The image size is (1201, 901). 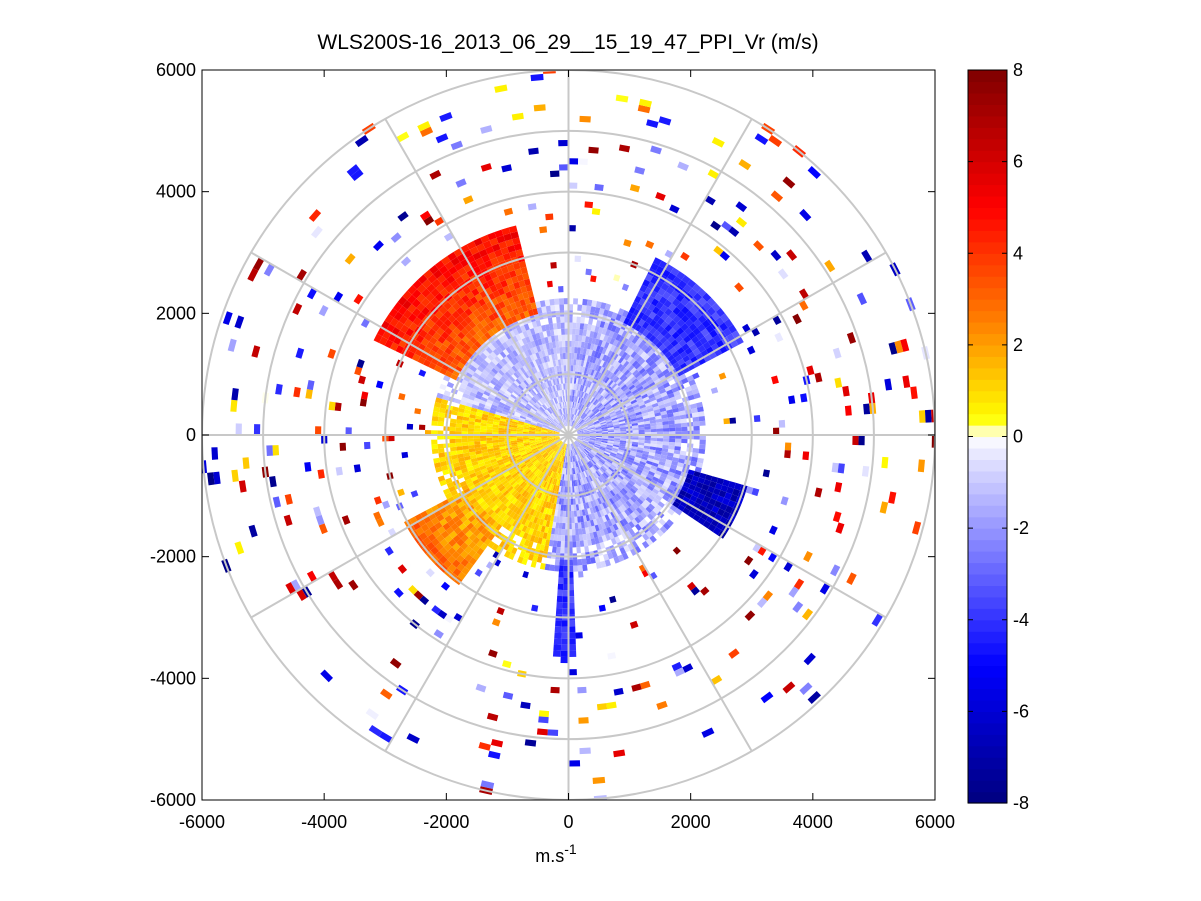 I want to click on colorbar-swatch, so click(x=987, y=350).